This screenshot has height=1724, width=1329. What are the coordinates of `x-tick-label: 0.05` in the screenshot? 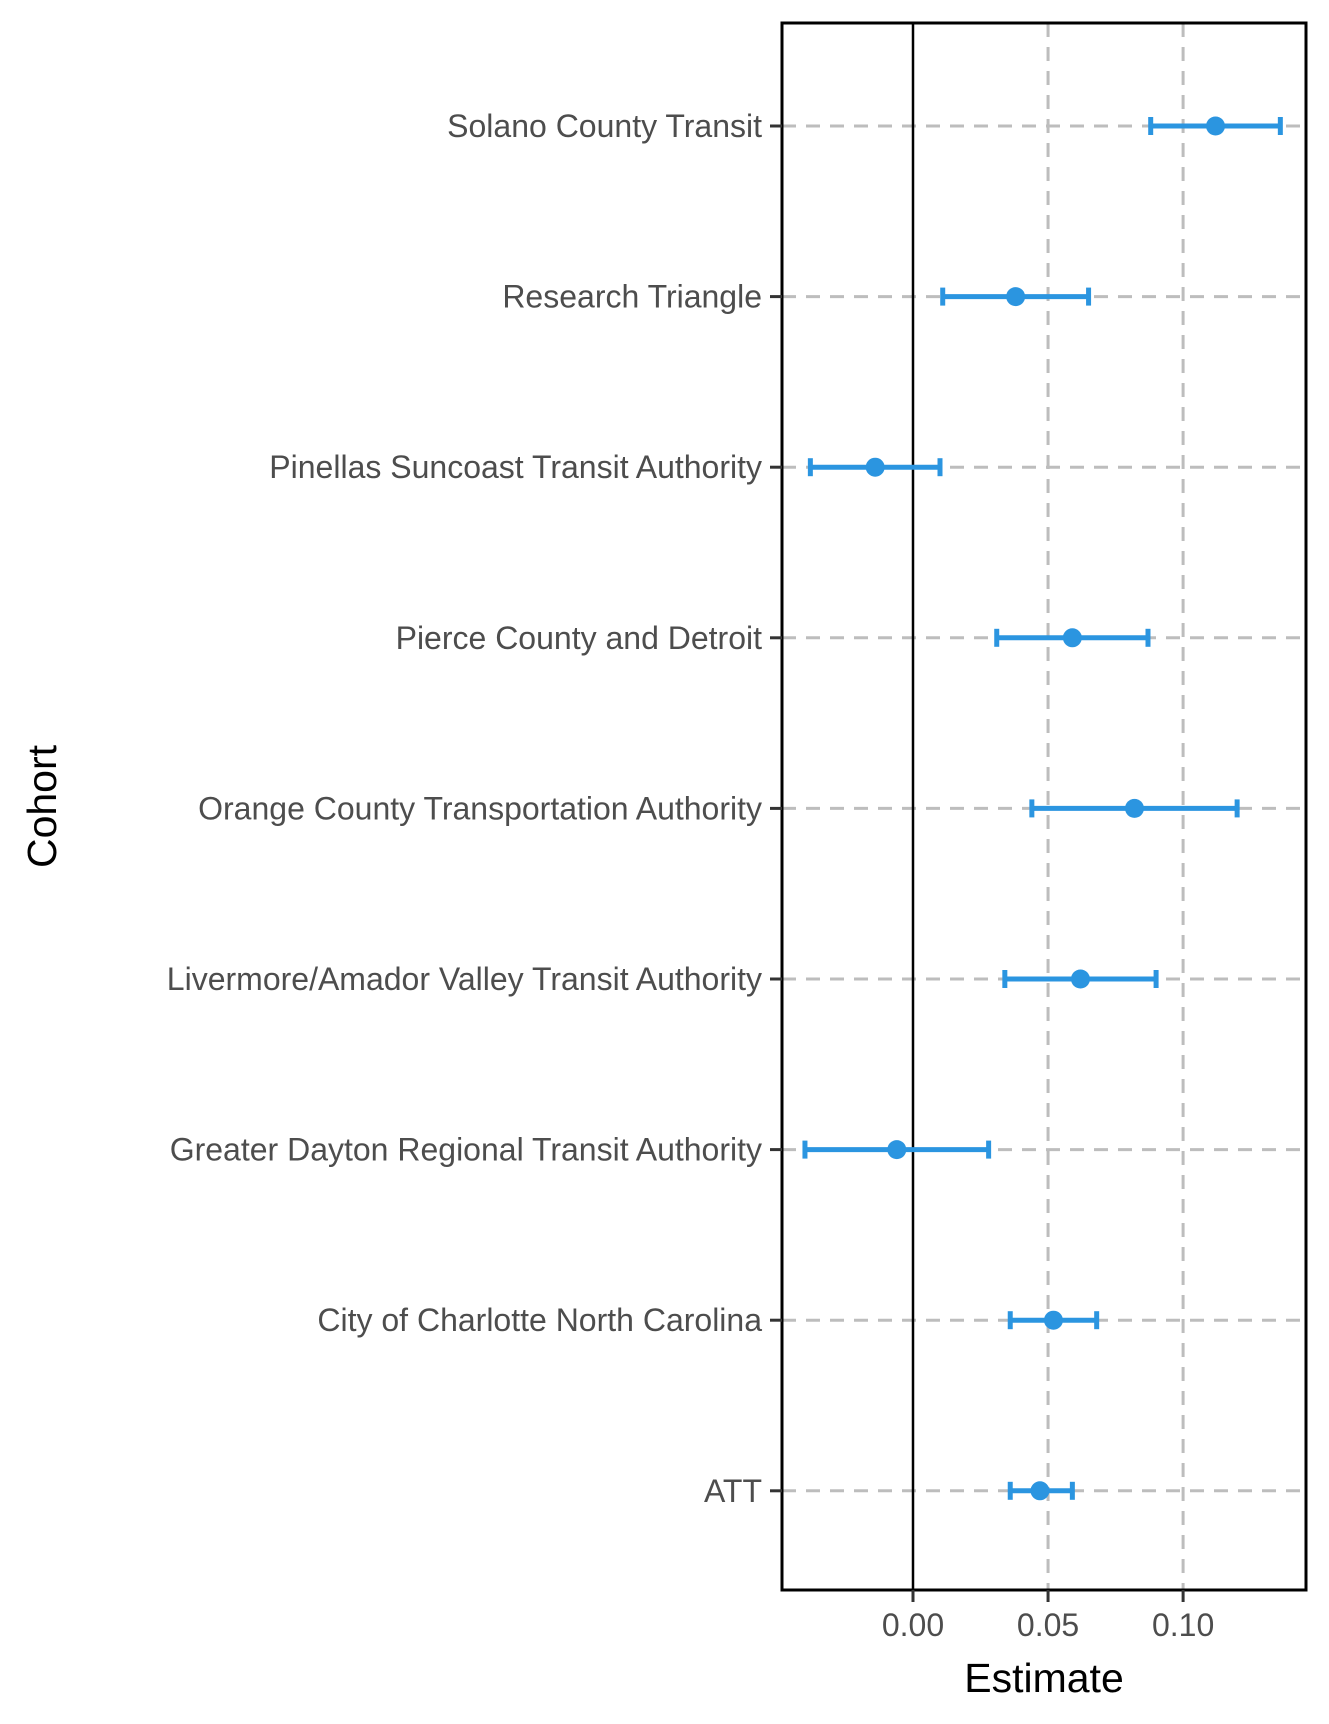 It's located at (1048, 1625).